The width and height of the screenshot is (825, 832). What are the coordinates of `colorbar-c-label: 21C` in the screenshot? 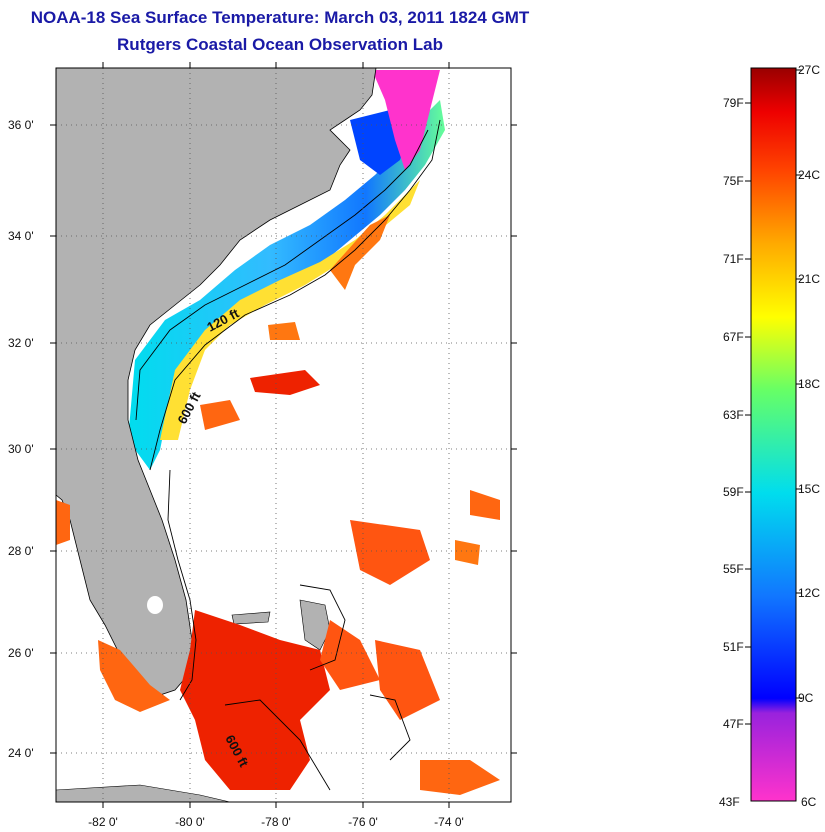 It's located at (809, 279).